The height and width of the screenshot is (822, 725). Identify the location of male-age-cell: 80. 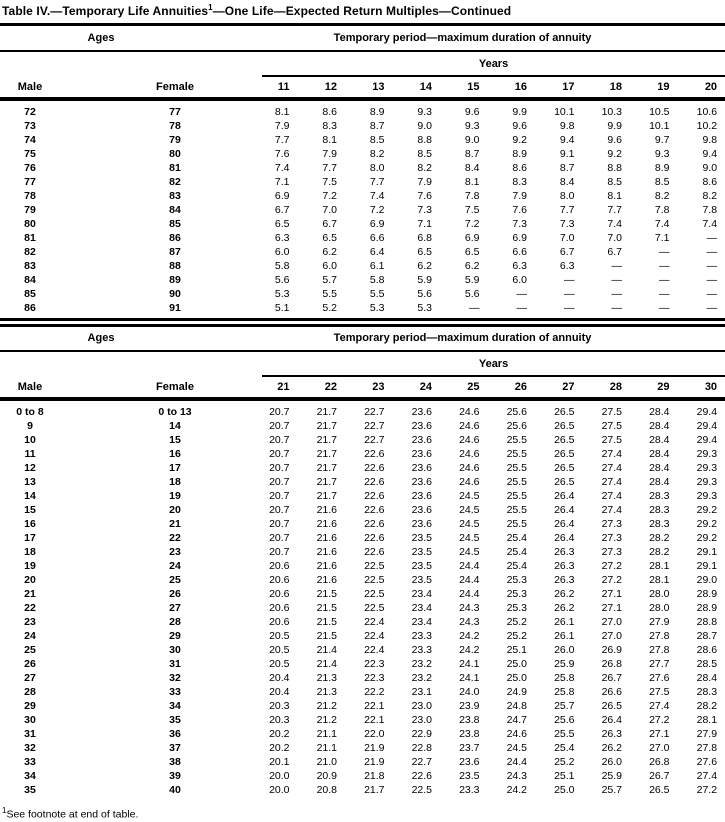
(30, 223).